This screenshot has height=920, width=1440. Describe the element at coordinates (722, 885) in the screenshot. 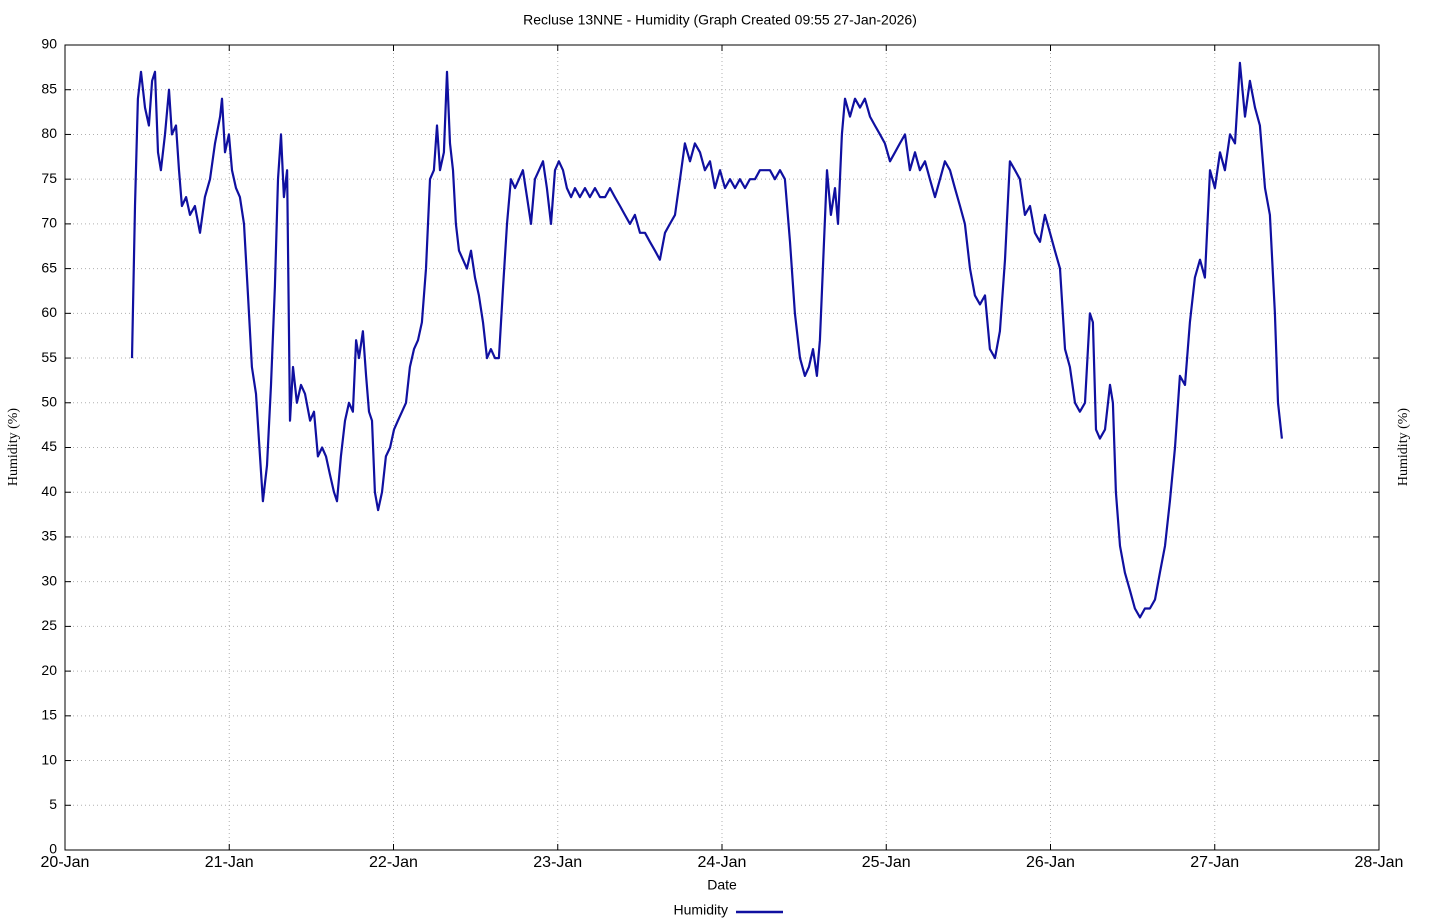

I see `x-axis-label: Date` at that location.